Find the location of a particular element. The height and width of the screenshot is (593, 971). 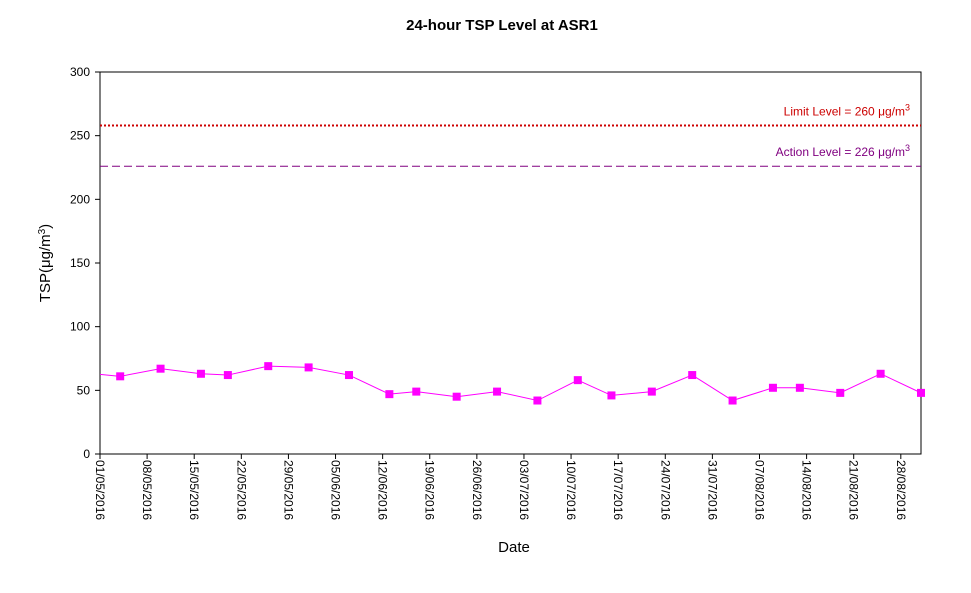

x-tick-label: 10/07/2016 is located at coordinates (571, 490).